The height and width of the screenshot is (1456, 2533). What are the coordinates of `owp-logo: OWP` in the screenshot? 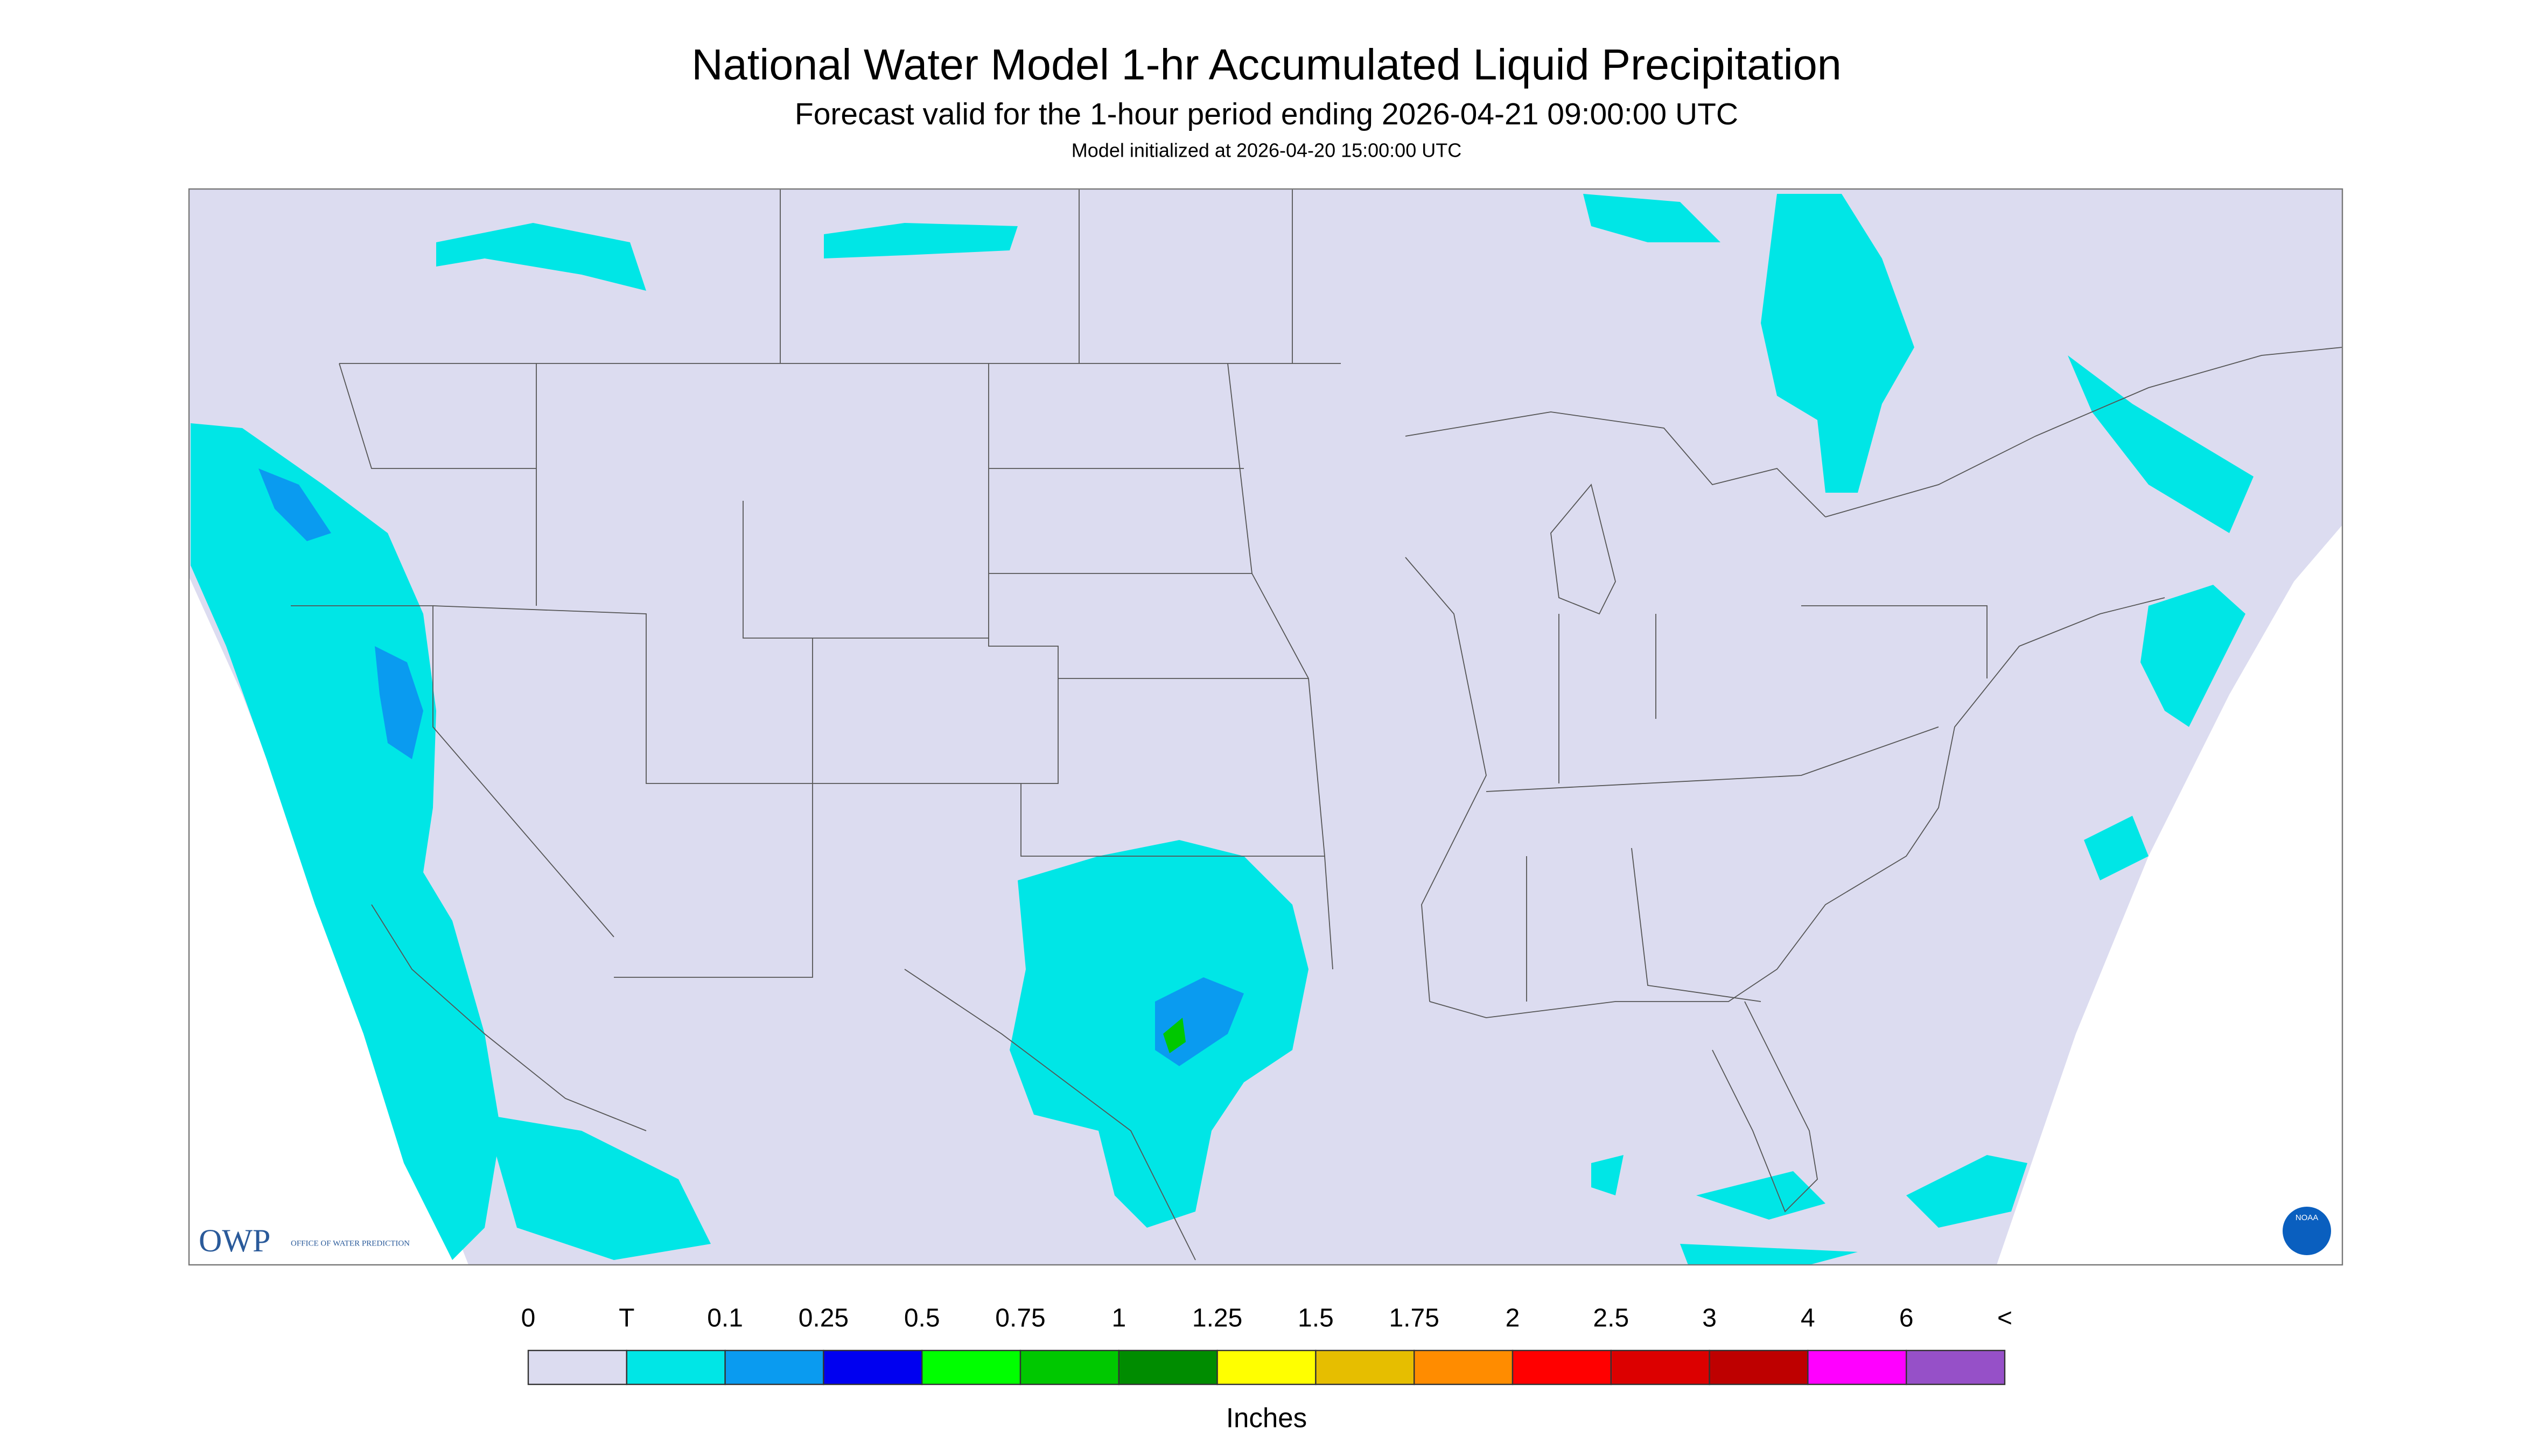 It's located at (234, 1240).